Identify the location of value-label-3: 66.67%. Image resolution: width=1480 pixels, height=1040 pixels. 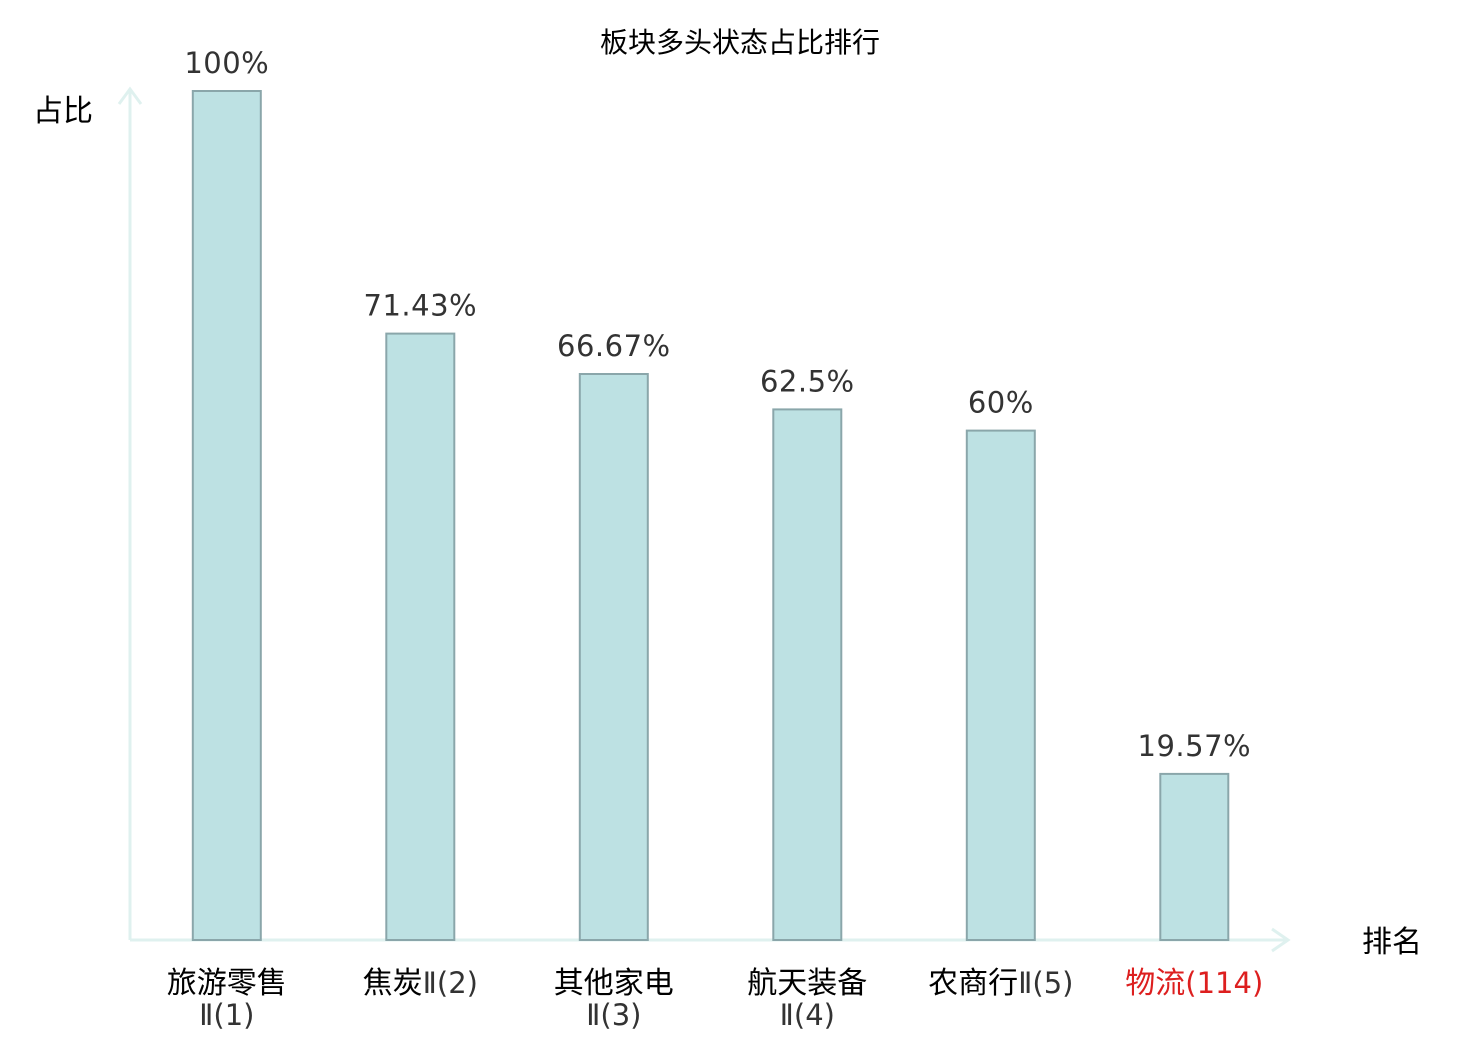
(614, 346).